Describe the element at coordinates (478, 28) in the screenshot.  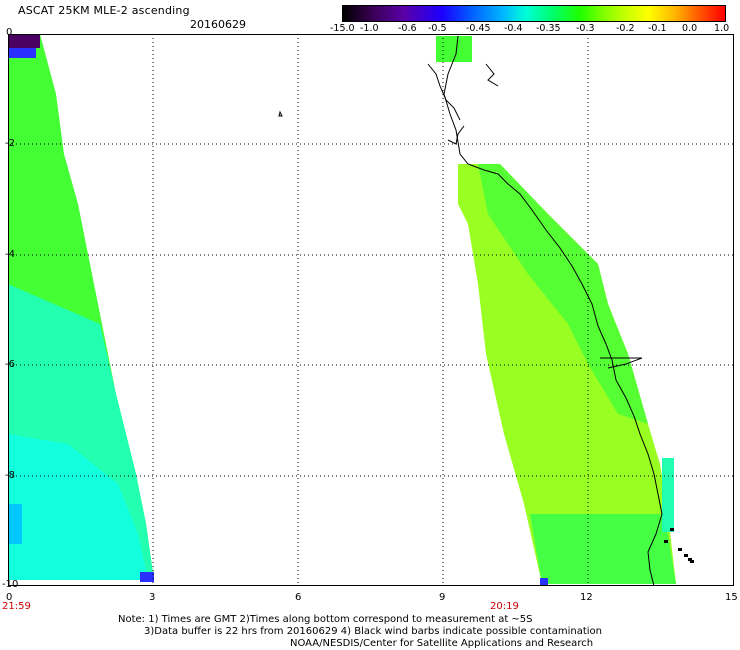
I see `colorbar-label: -0.45` at that location.